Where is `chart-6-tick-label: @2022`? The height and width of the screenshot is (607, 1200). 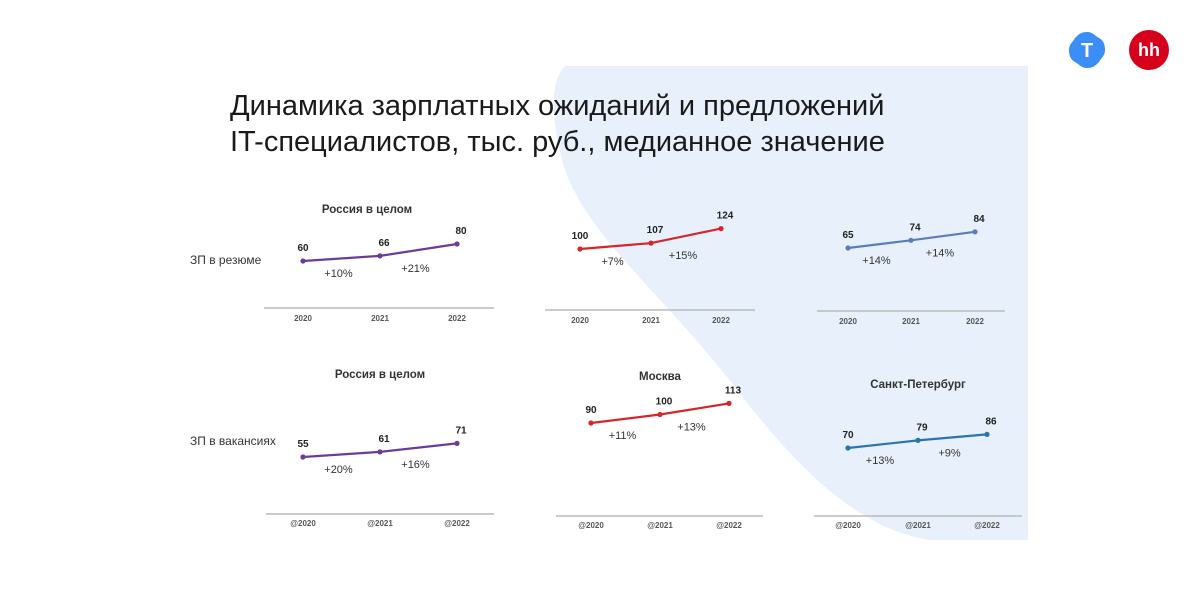
chart-6-tick-label: @2022 is located at coordinates (987, 525).